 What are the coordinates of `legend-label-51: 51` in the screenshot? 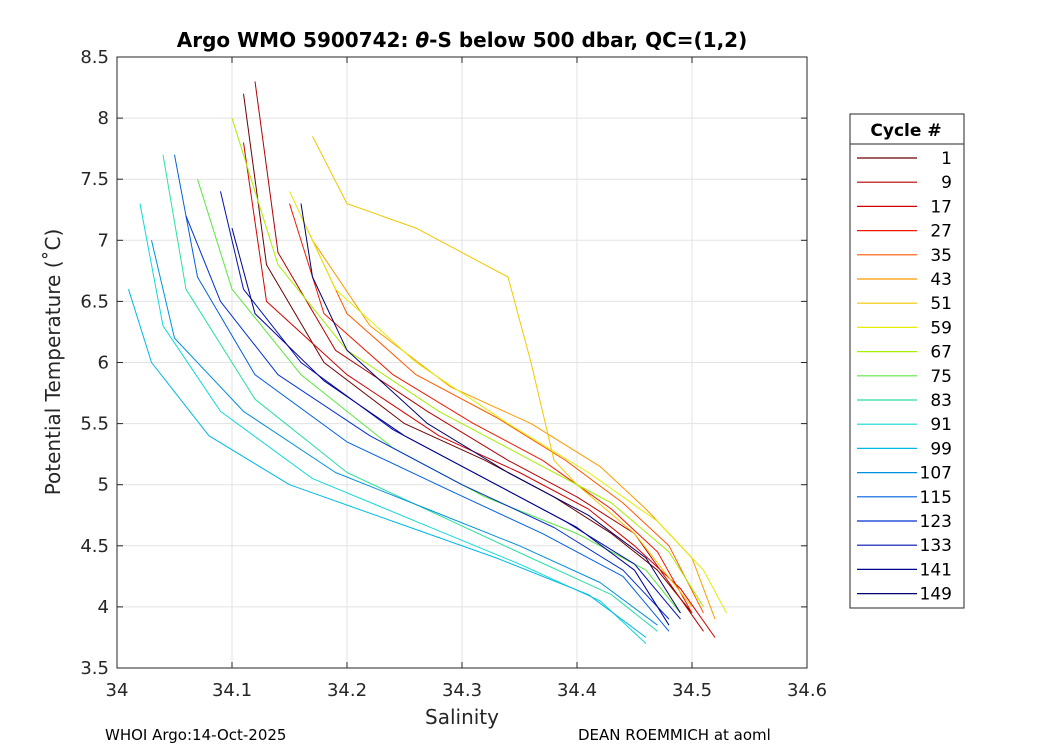 It's located at (941, 304).